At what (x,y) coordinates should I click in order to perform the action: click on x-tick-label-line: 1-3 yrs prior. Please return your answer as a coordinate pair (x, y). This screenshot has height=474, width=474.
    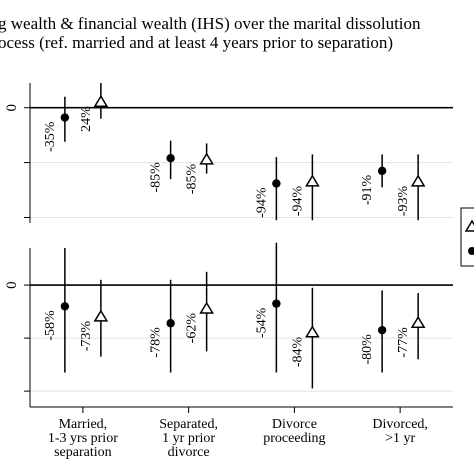
    Looking at the image, I should click on (83, 438).